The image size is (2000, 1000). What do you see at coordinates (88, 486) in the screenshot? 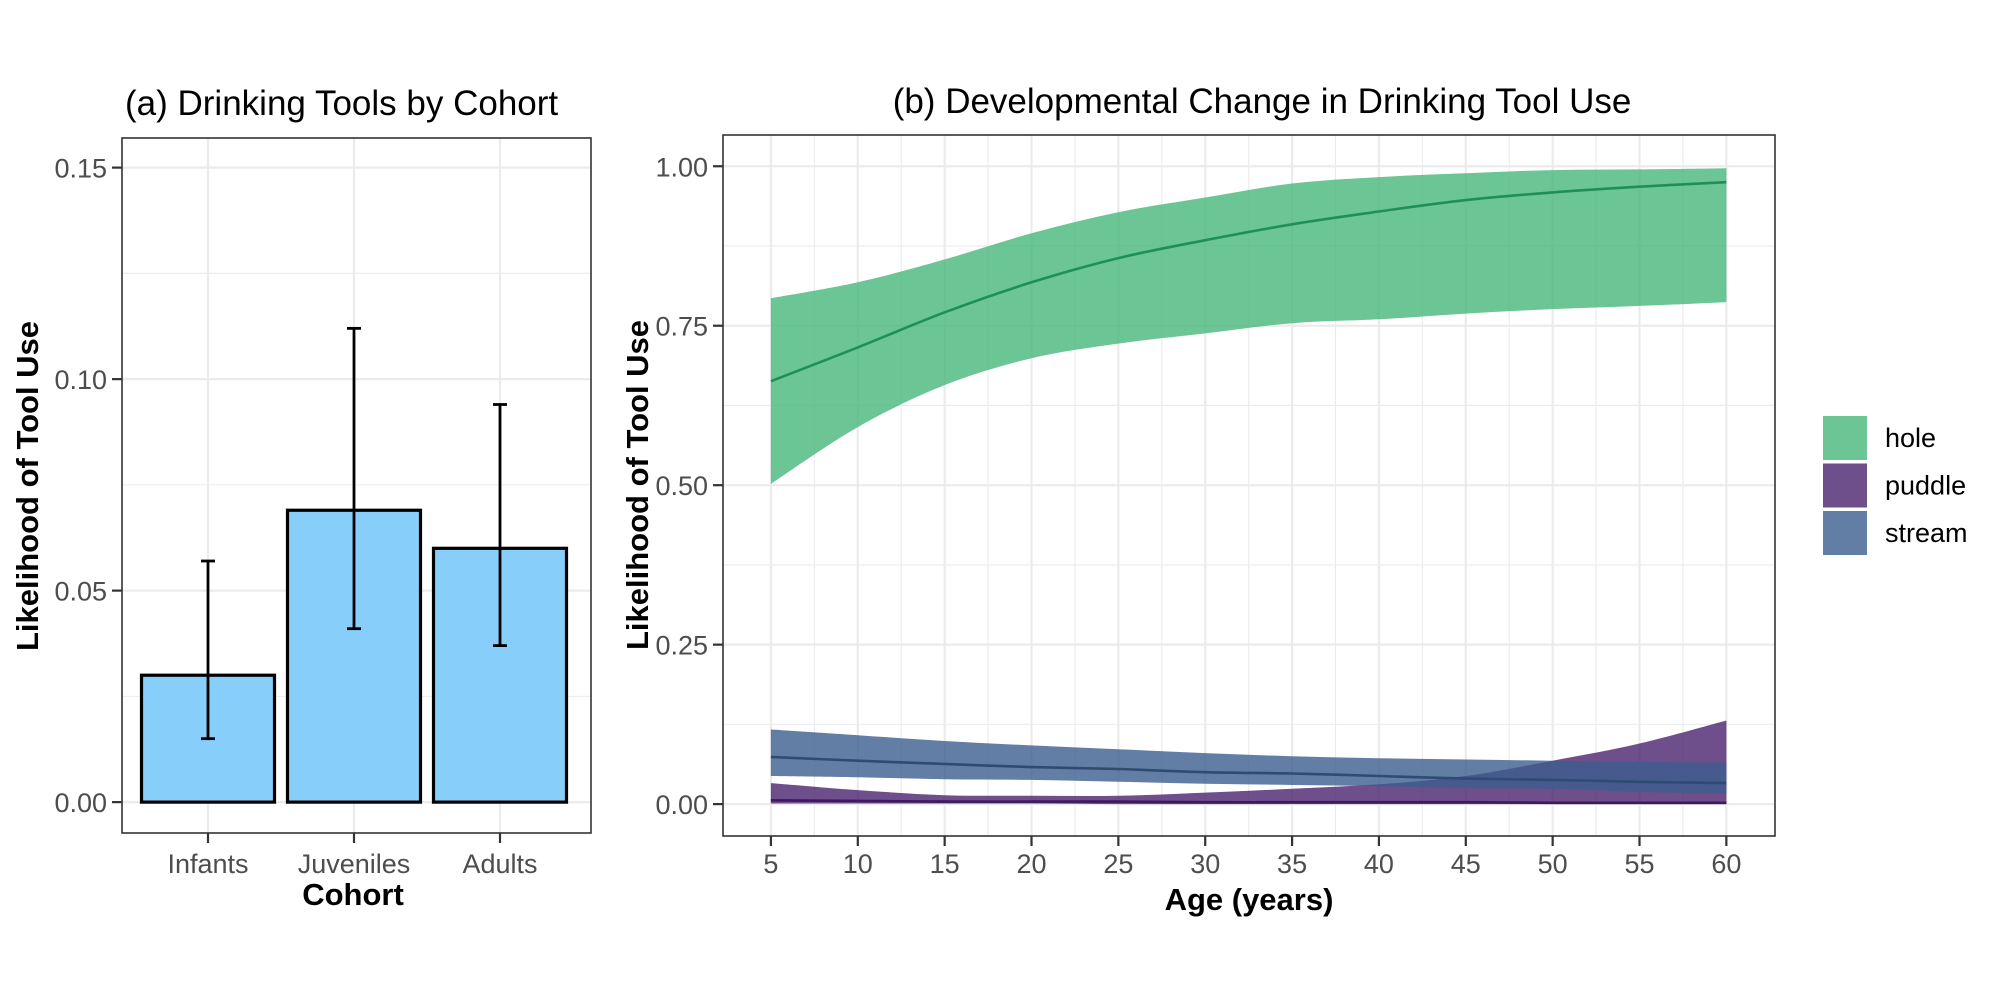
I see `panel-a-y-axis: 0.00 0.05 0.10 0.15` at bounding box center [88, 486].